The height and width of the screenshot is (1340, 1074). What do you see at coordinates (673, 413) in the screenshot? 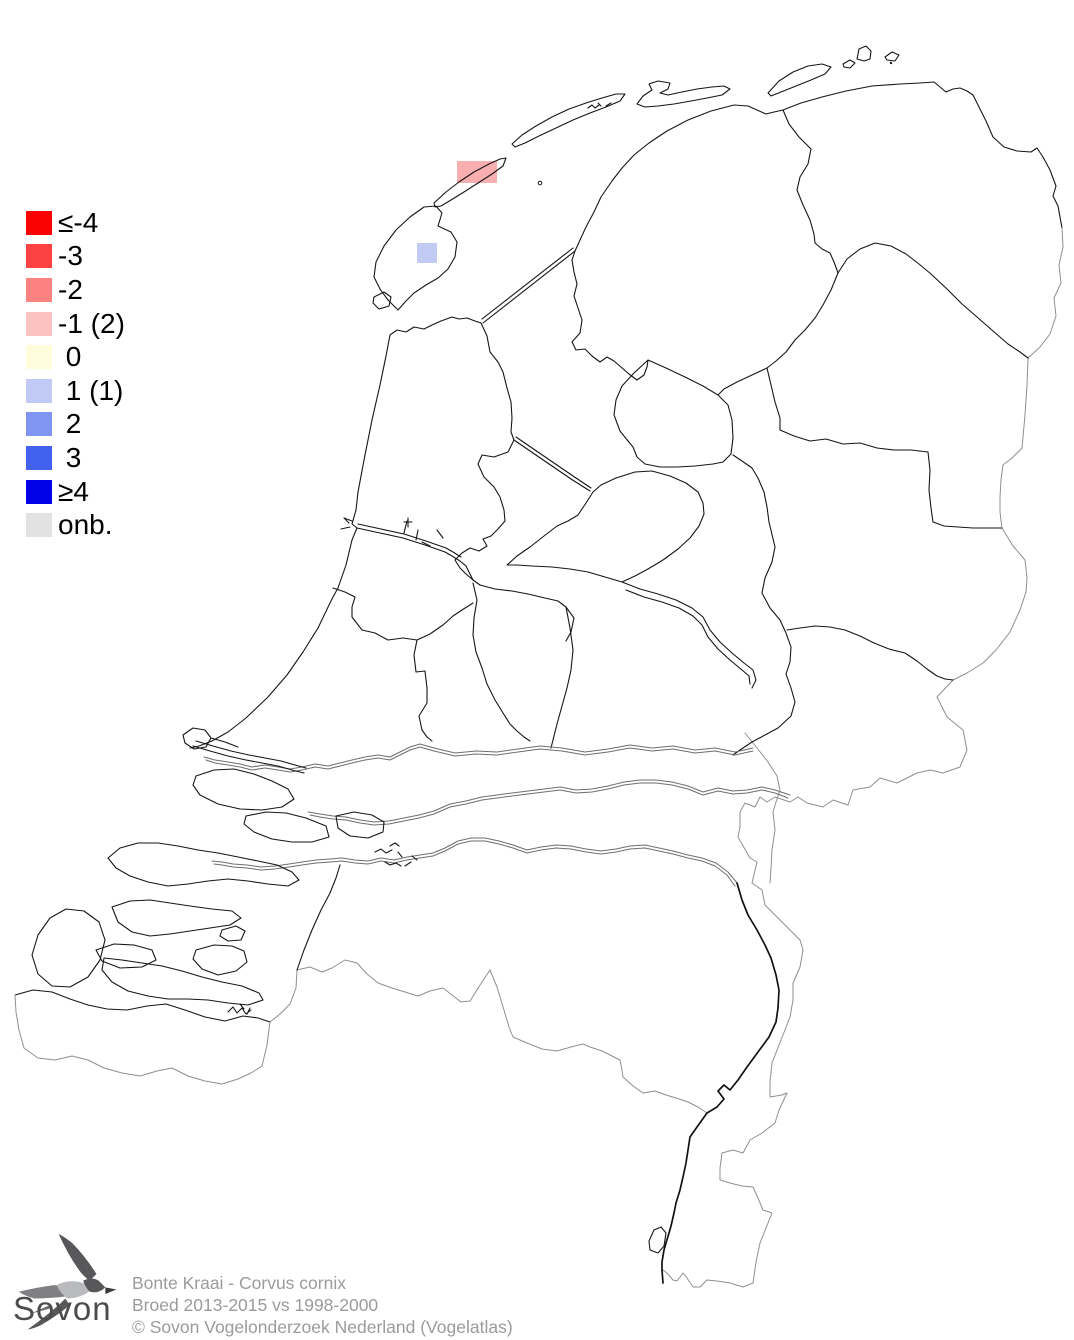
I see `noordoostpolder` at bounding box center [673, 413].